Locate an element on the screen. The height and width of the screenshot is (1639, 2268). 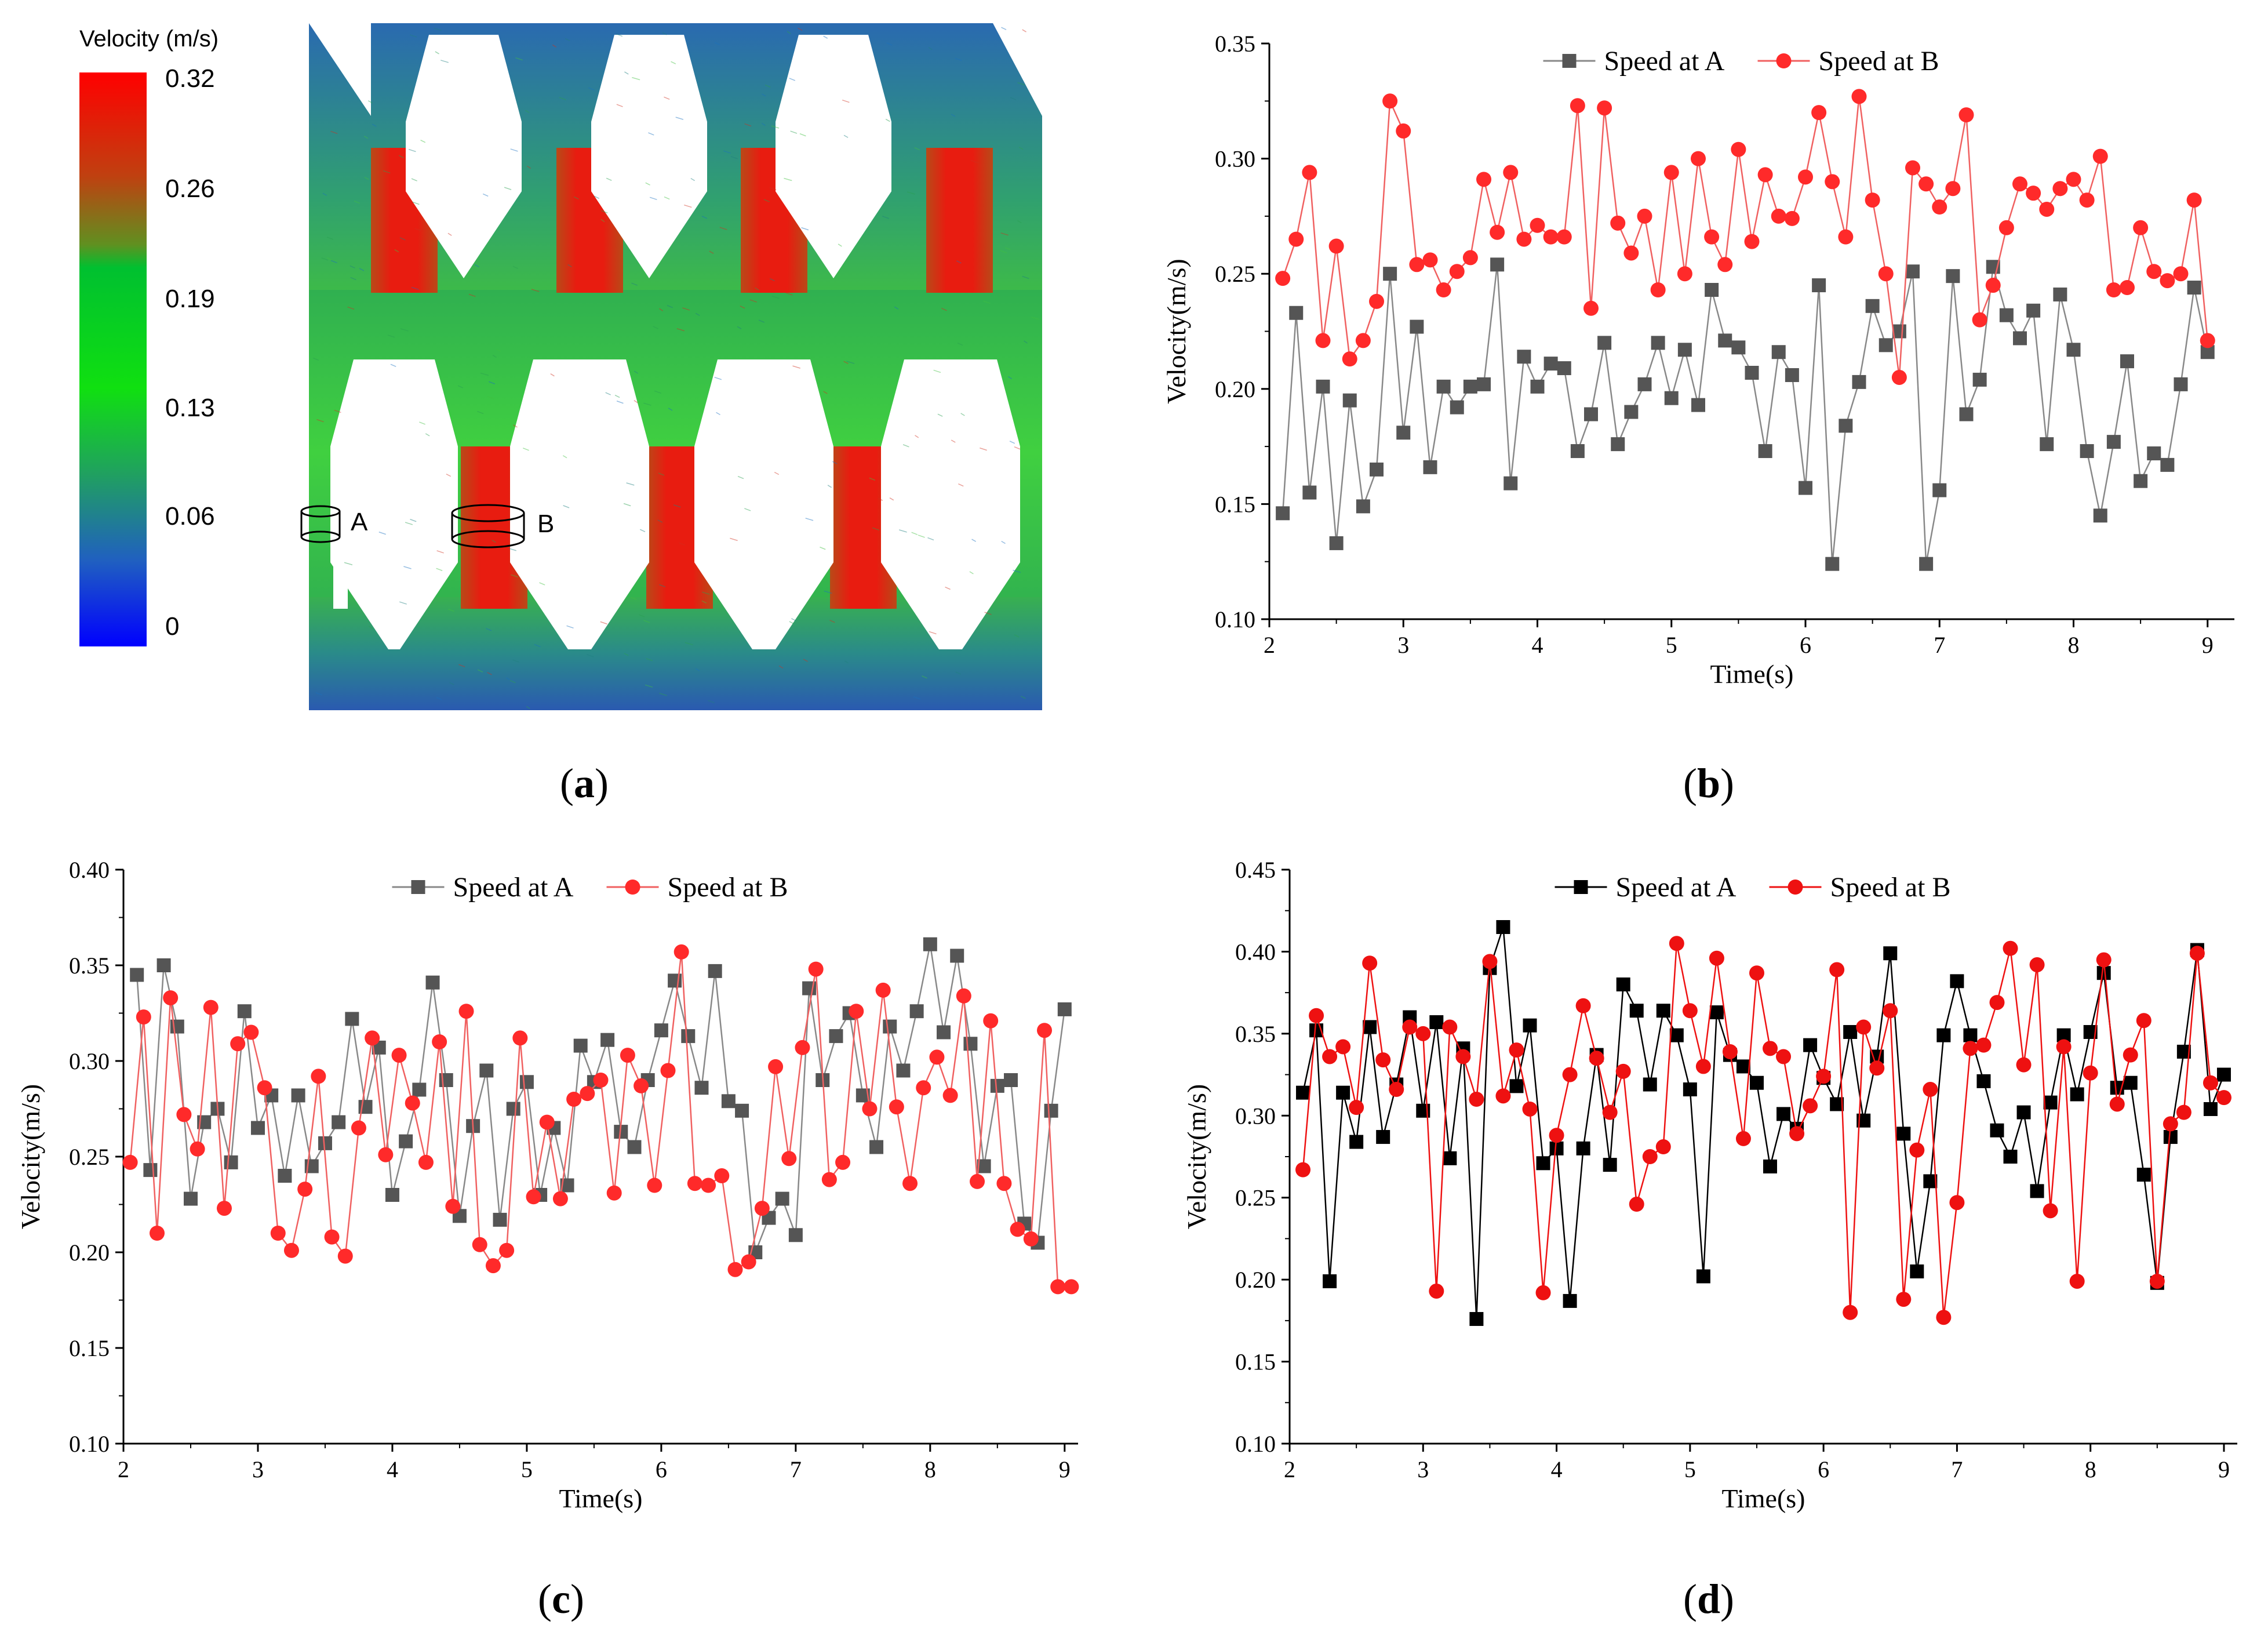
legend: Speed at A Speed at B is located at coordinates (1752, 888).